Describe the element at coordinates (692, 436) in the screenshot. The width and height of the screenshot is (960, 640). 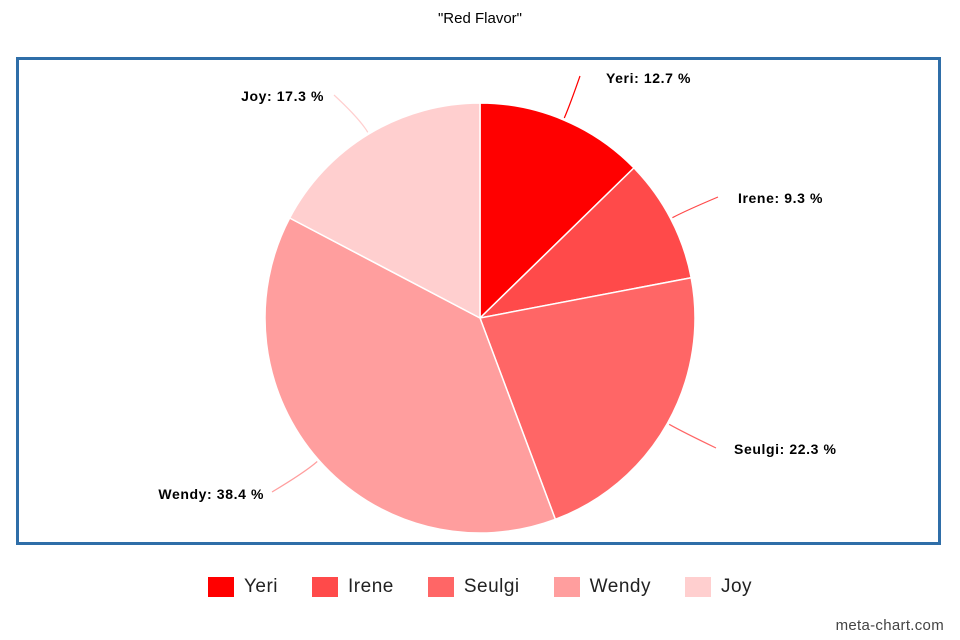
I see `connector-line-seulgi` at that location.